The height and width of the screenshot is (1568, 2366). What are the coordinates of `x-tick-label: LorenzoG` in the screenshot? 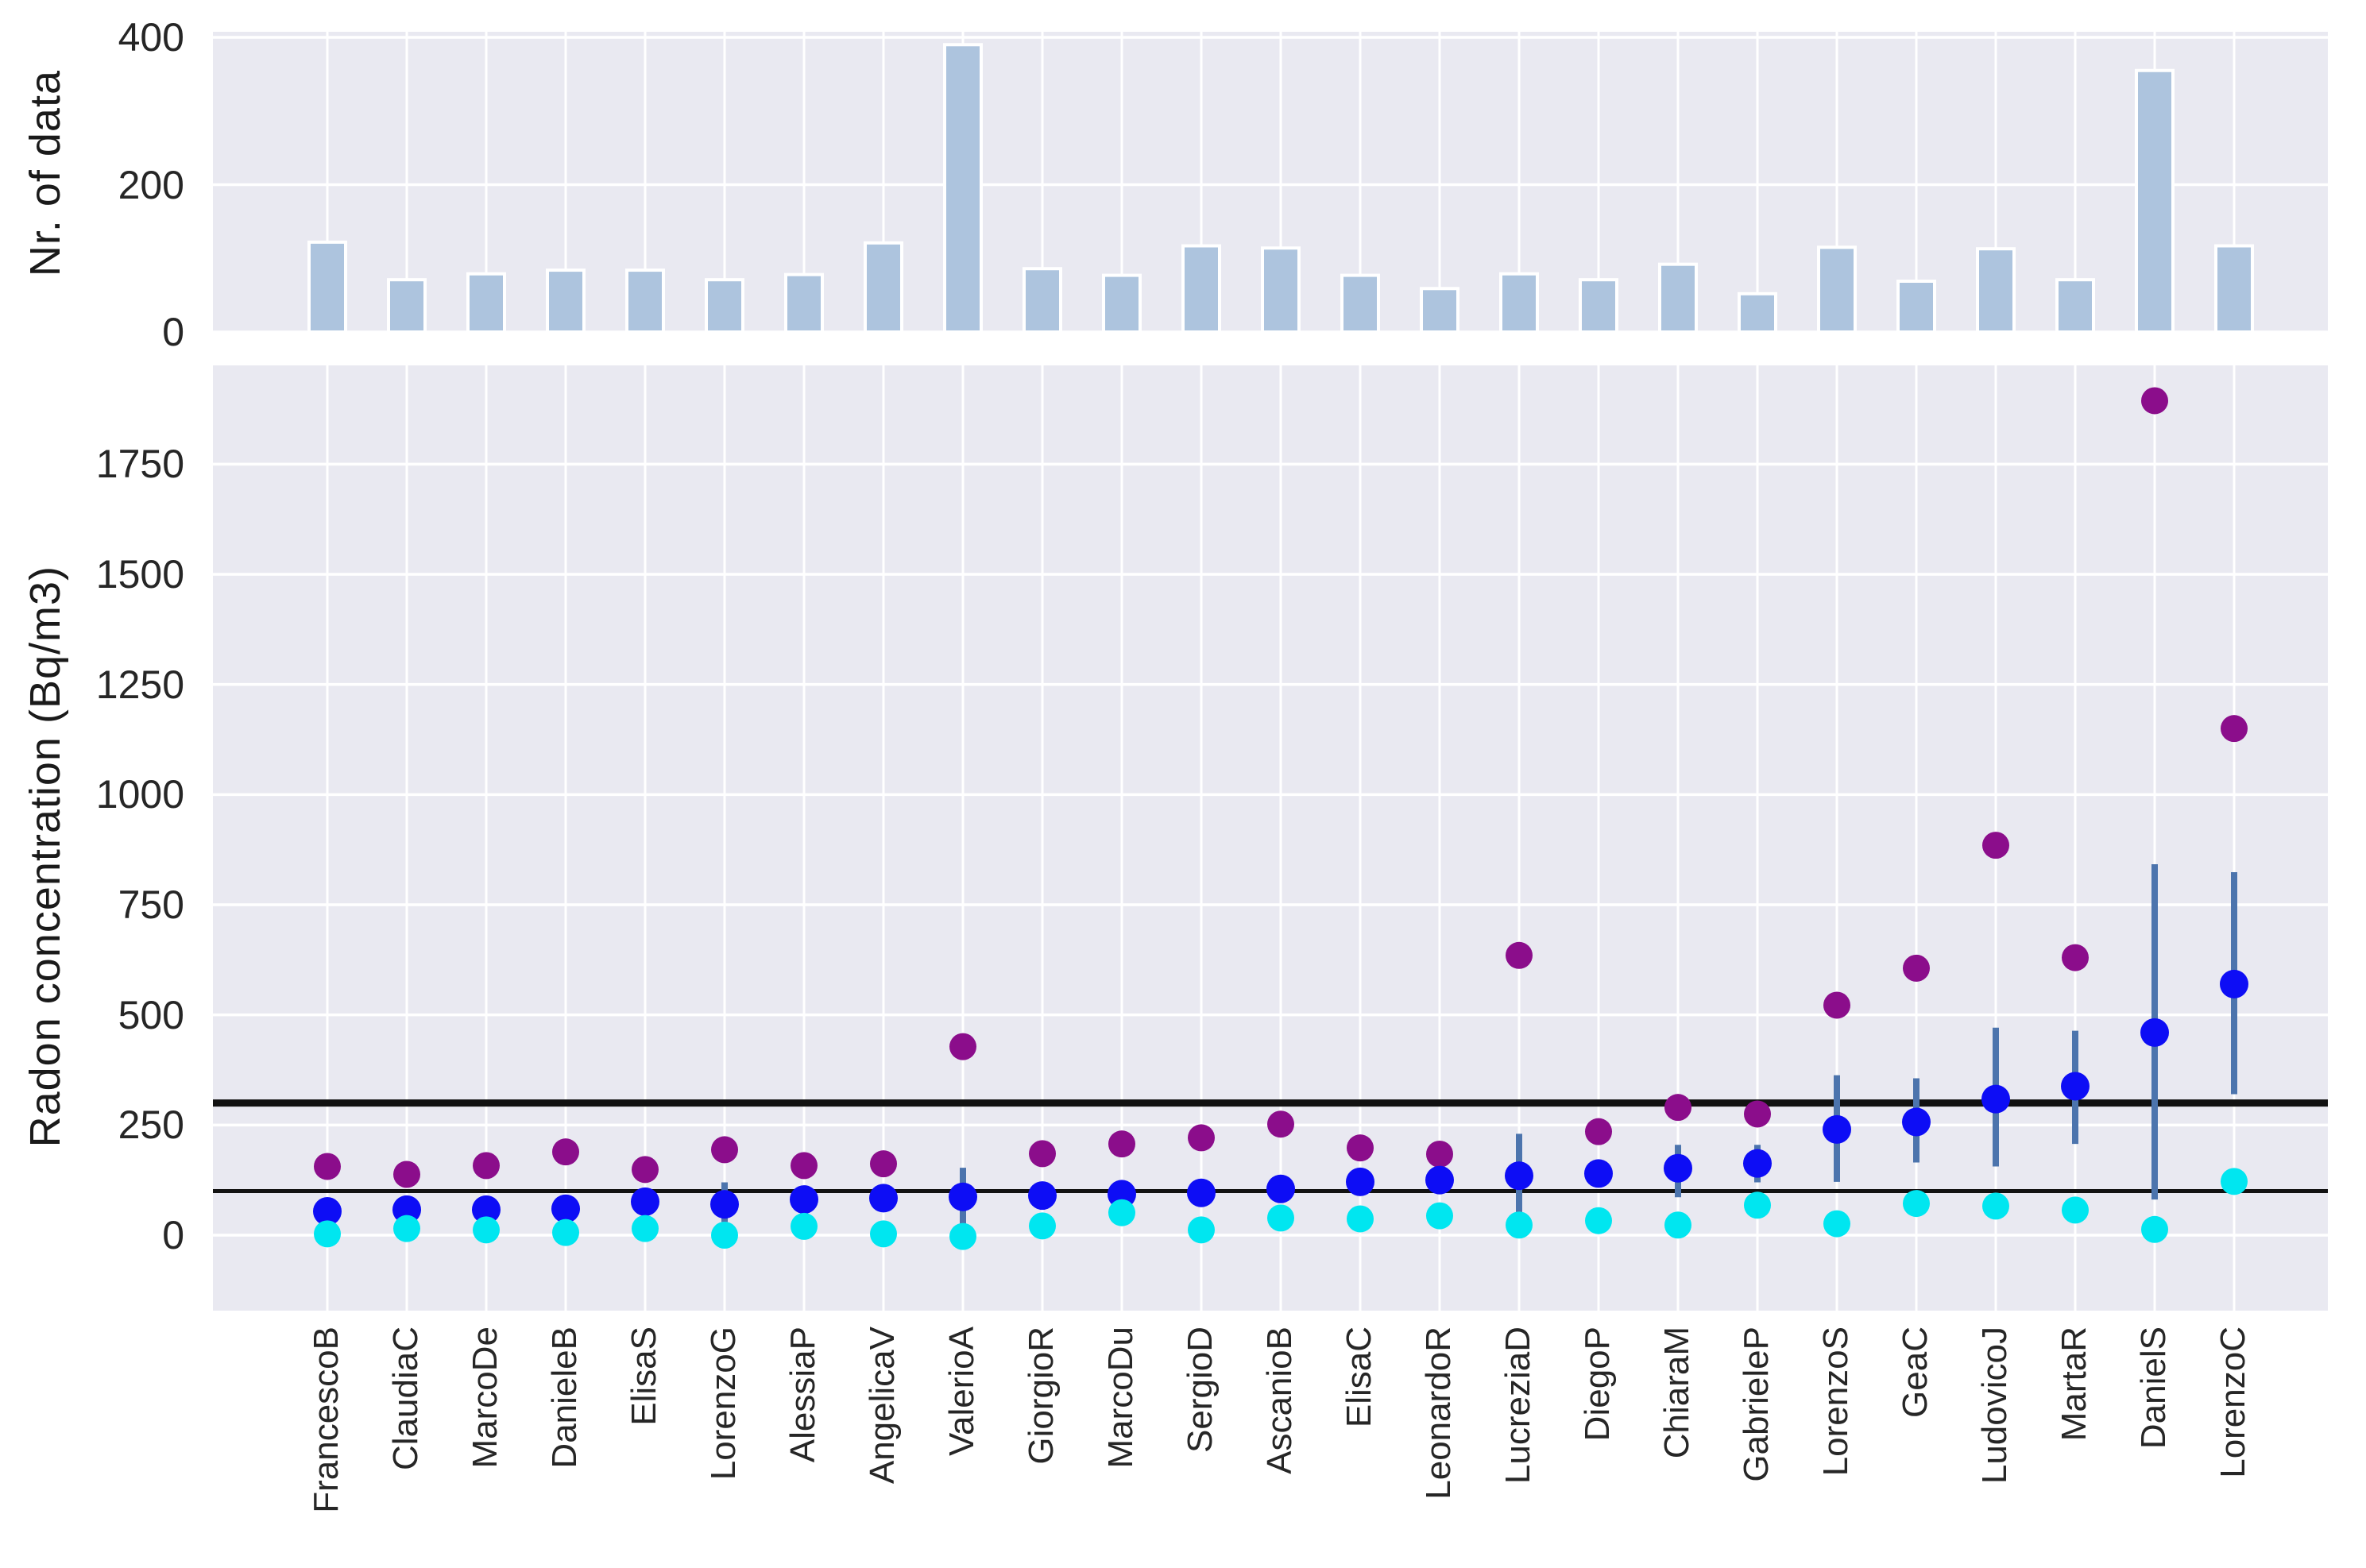 It's located at (723, 1404).